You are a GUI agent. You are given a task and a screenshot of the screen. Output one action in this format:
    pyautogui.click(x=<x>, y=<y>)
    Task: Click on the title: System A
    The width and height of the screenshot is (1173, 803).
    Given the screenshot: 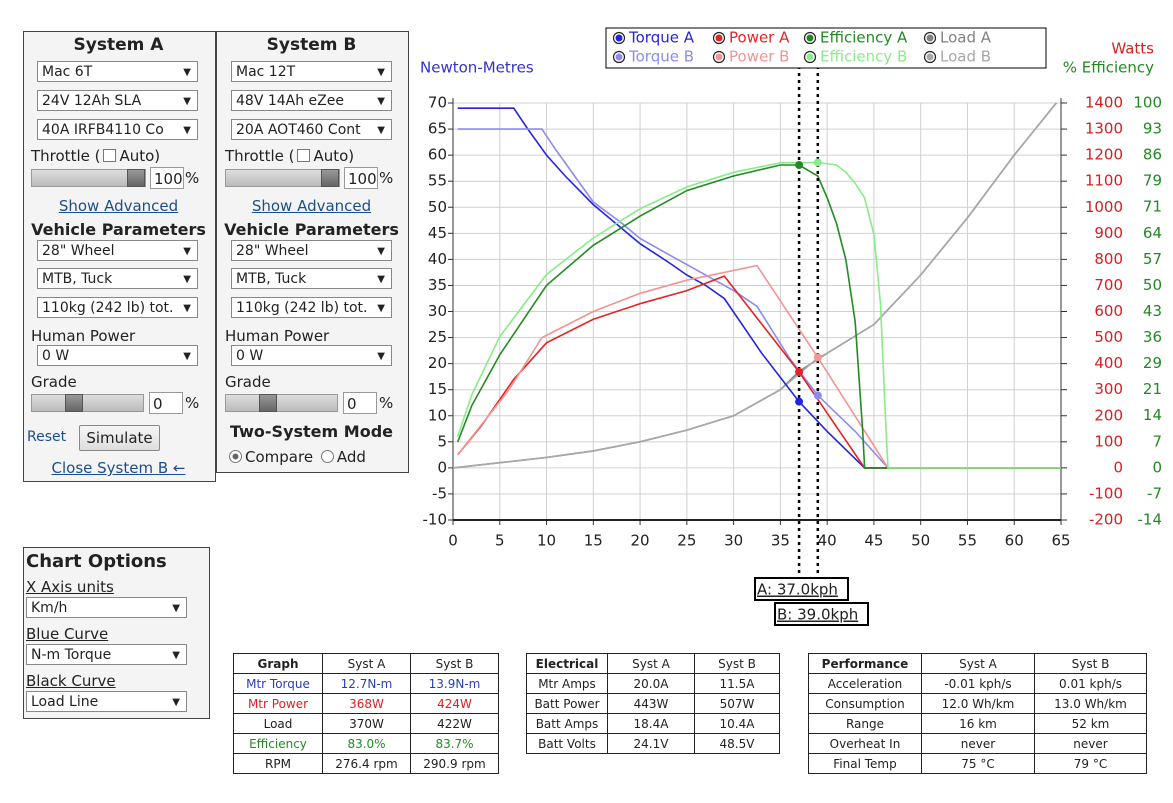 What is the action you would take?
    pyautogui.click(x=118, y=45)
    